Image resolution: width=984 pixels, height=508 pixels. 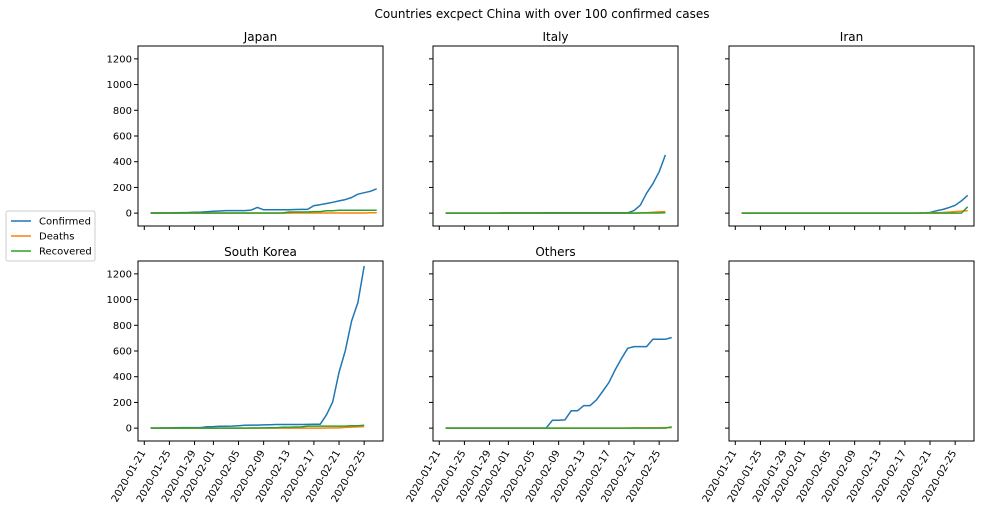 I want to click on subplot-title: South Korea, so click(x=260, y=252).